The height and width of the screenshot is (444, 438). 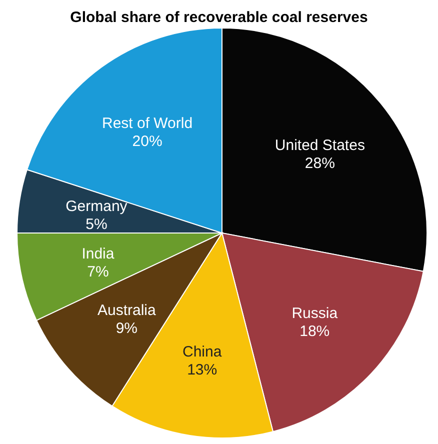 I want to click on slice-label: India, so click(x=98, y=254).